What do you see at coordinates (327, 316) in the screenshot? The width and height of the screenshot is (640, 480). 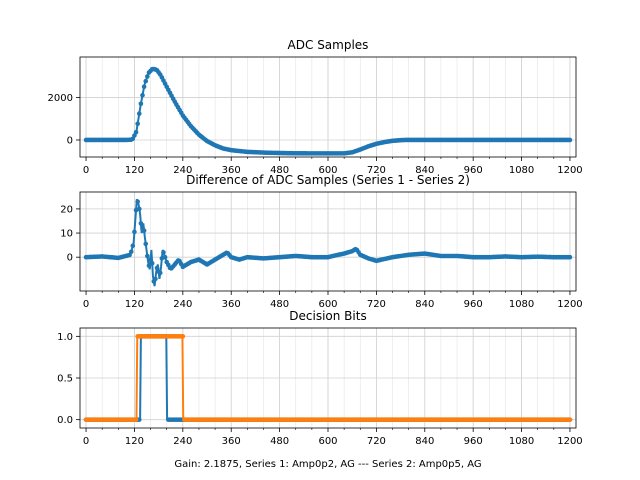 I see `subplot-title: Decision Bits` at bounding box center [327, 316].